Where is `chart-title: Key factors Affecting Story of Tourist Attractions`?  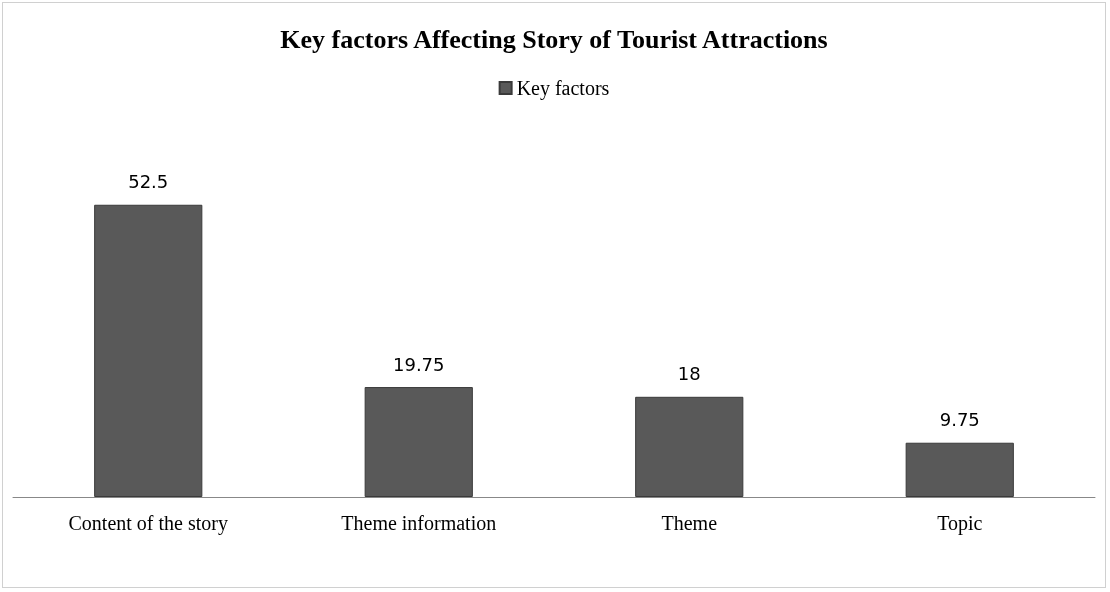 chart-title: Key factors Affecting Story of Tourist Attractions is located at coordinates (554, 39).